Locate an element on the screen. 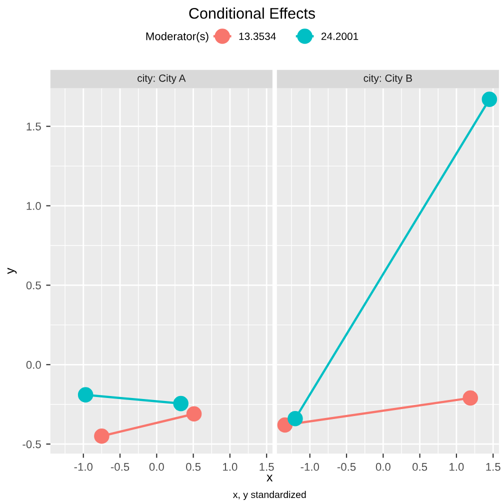 The width and height of the screenshot is (504, 504). chart-subtitle: city: City B is located at coordinates (388, 79).